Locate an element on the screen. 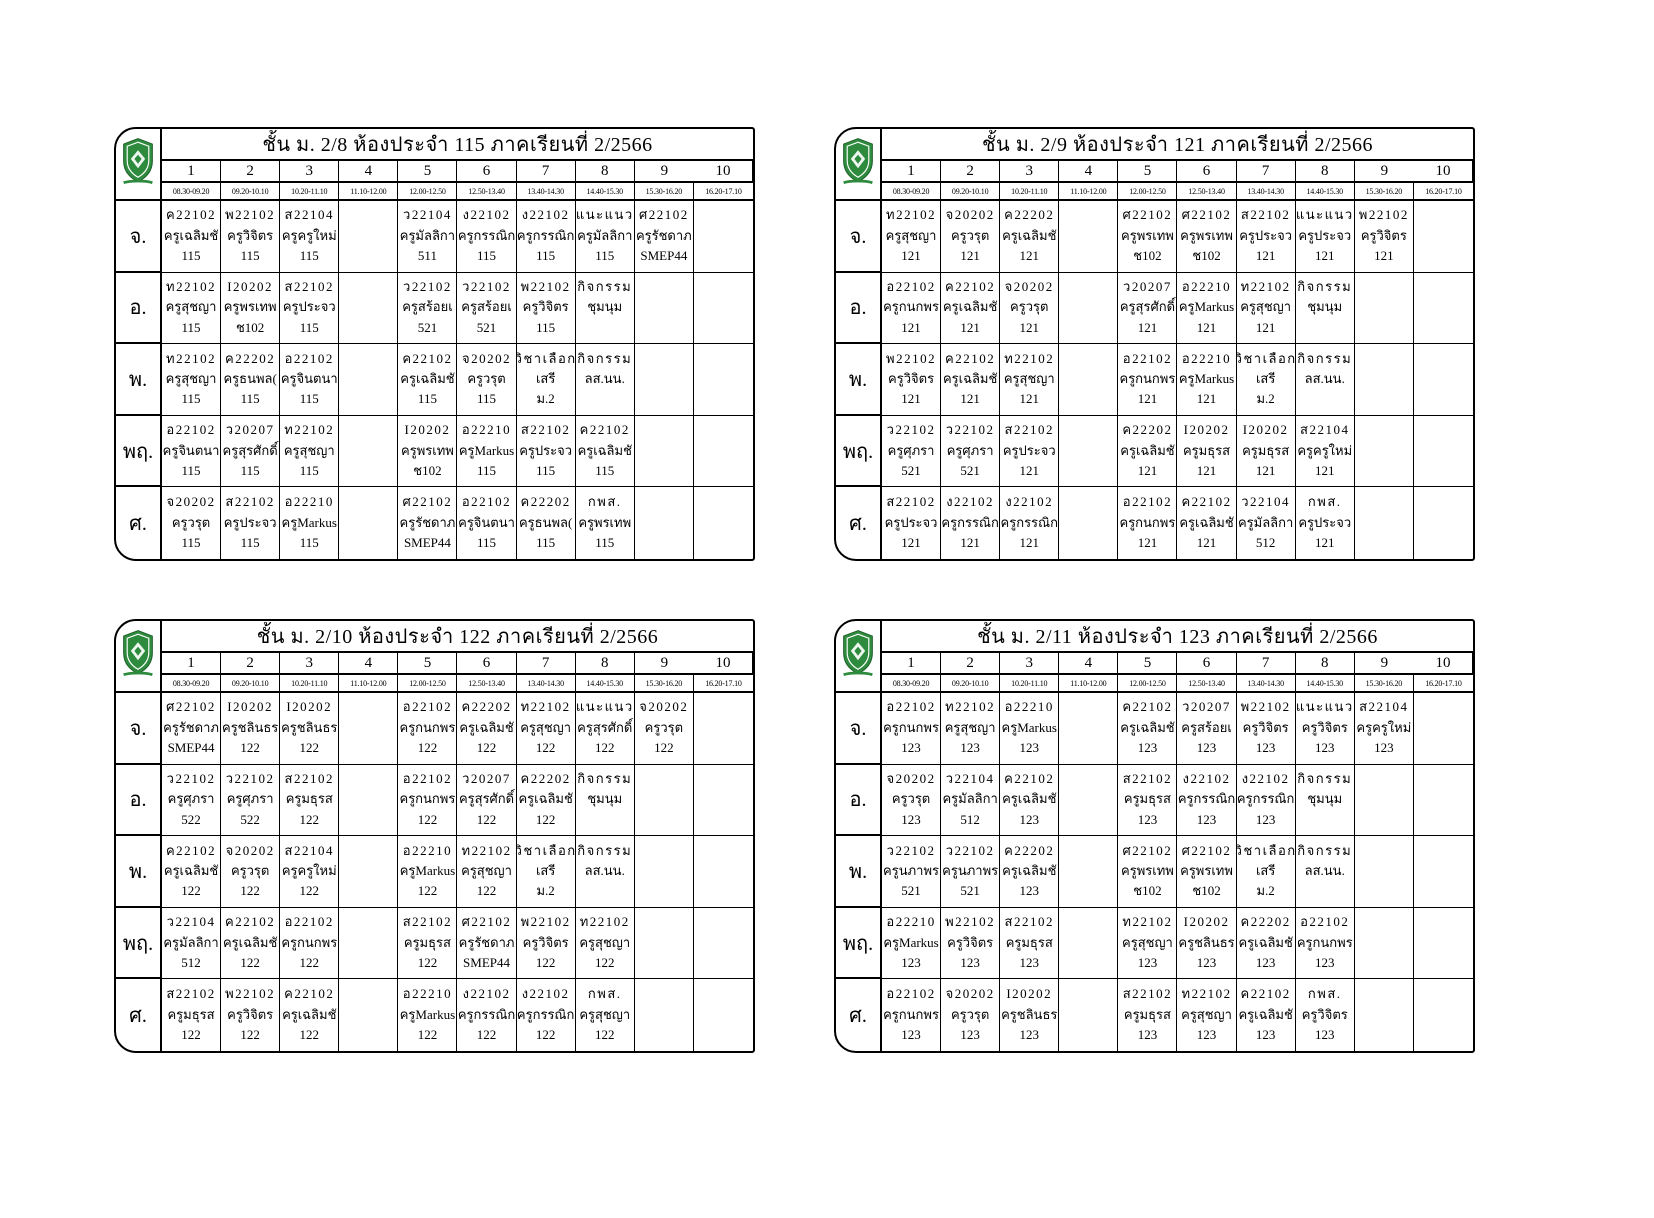 The height and width of the screenshot is (1218, 1654). room-number: SMEP44 is located at coordinates (427, 543).